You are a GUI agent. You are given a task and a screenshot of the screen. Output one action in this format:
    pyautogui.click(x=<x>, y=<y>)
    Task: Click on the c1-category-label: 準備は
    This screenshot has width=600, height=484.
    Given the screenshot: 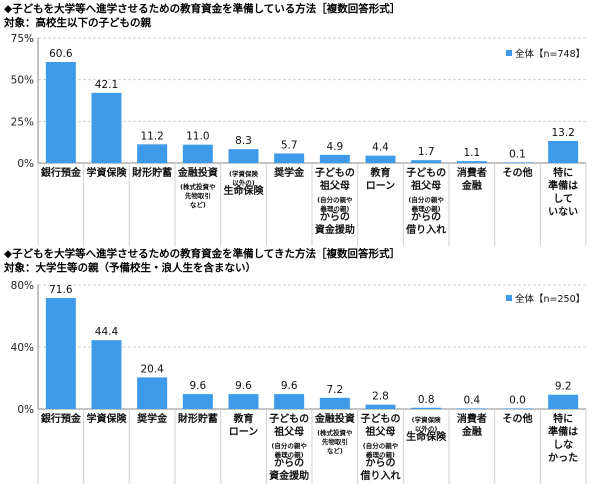 What is the action you would take?
    pyautogui.click(x=563, y=185)
    